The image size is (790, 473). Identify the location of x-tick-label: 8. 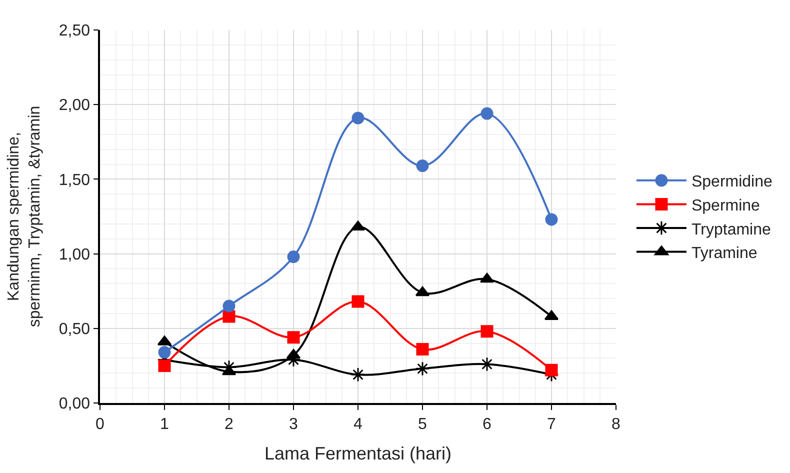
(616, 424).